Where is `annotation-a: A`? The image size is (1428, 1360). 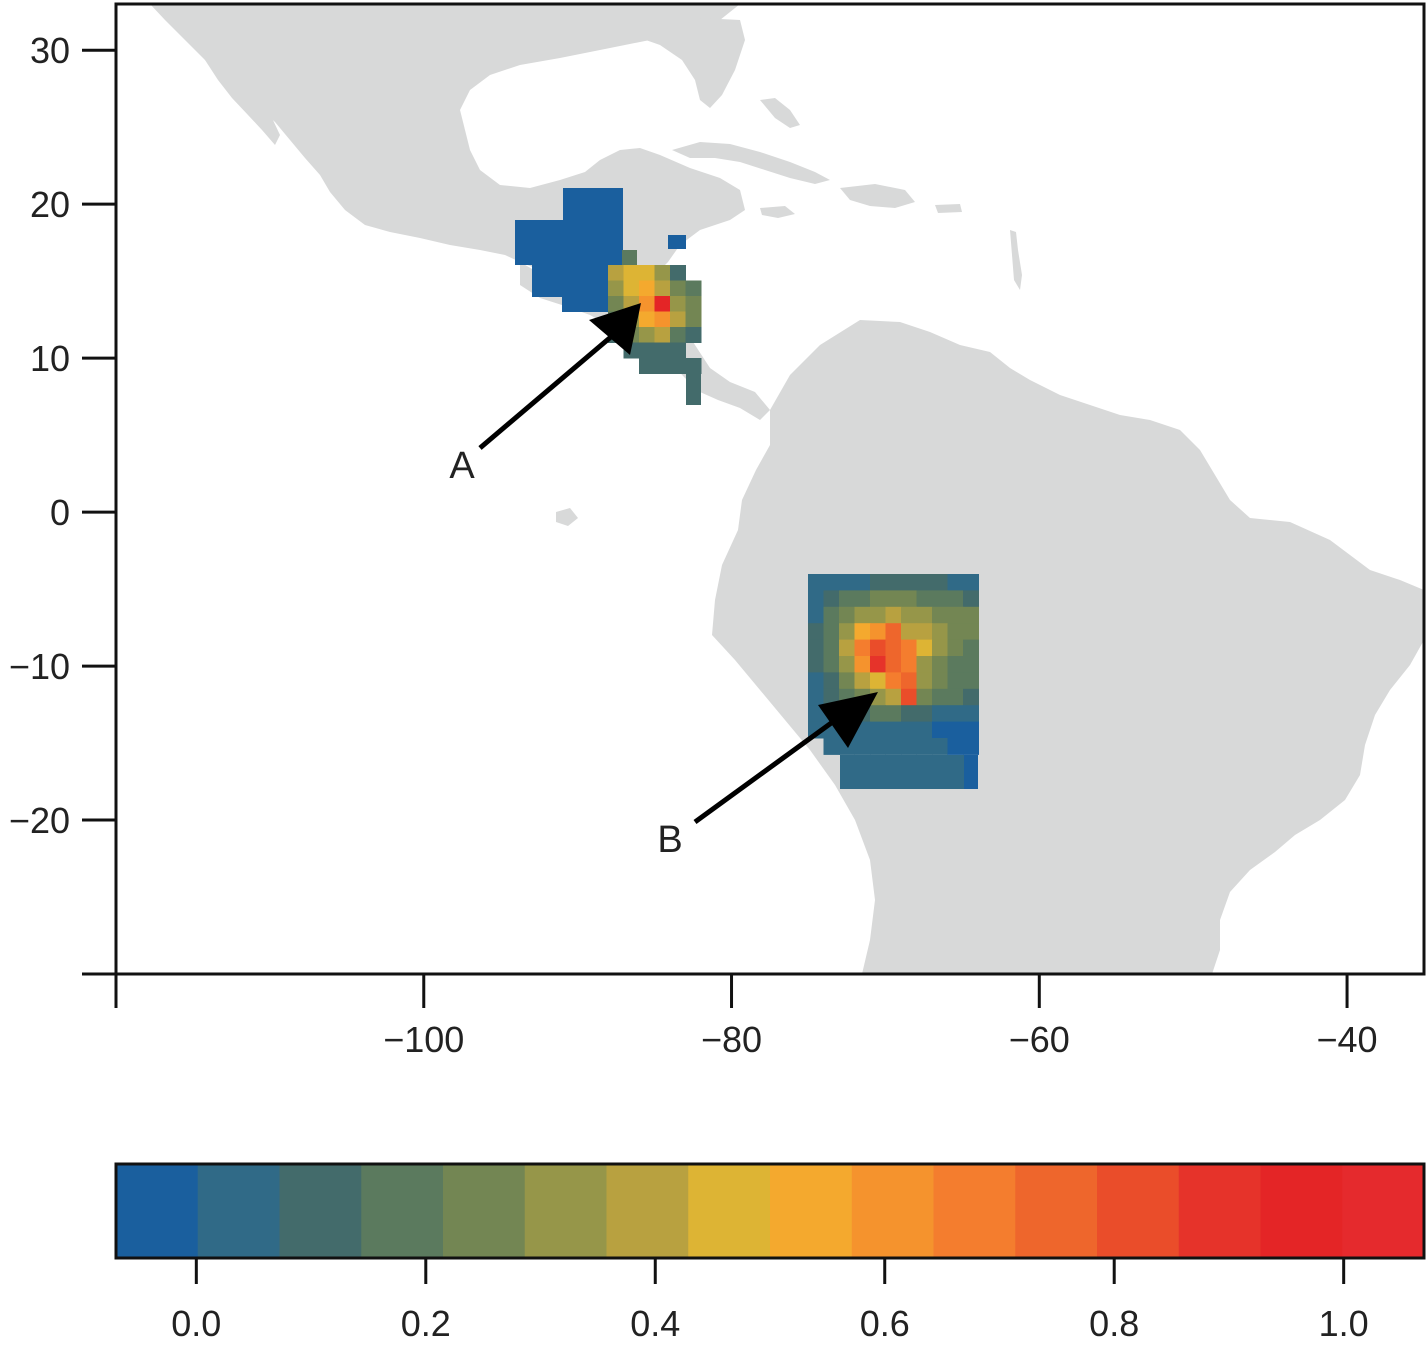 annotation-a: A is located at coordinates (545, 395).